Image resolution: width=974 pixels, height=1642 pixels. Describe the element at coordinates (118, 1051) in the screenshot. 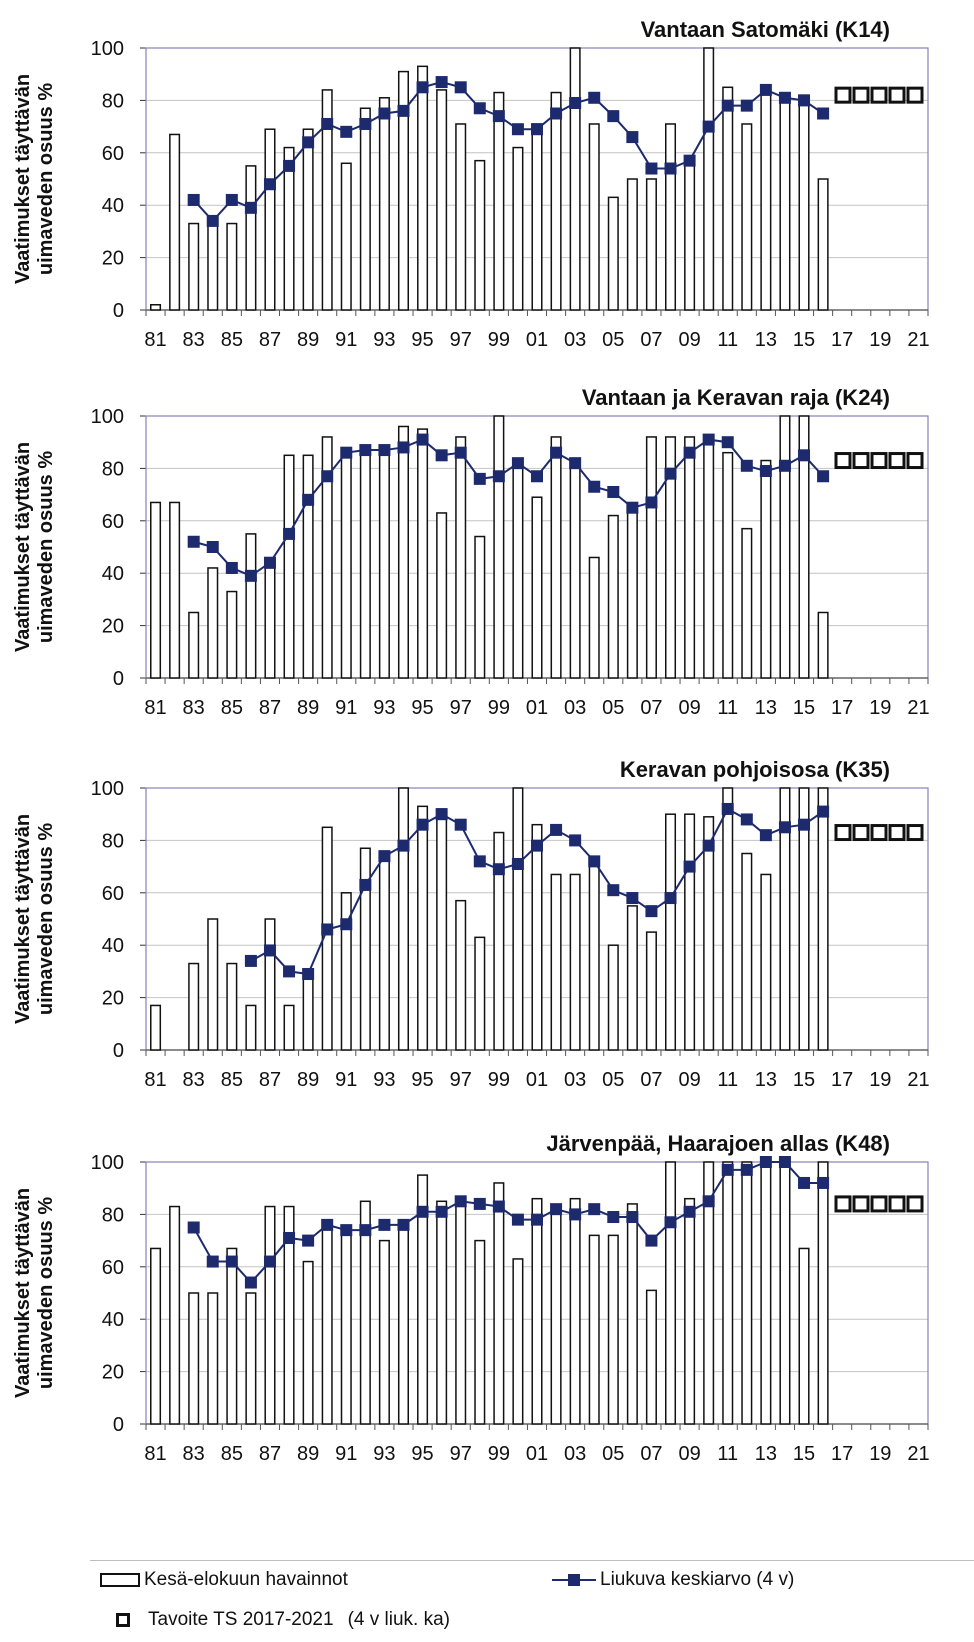

I see `y-tick-label: 0` at that location.